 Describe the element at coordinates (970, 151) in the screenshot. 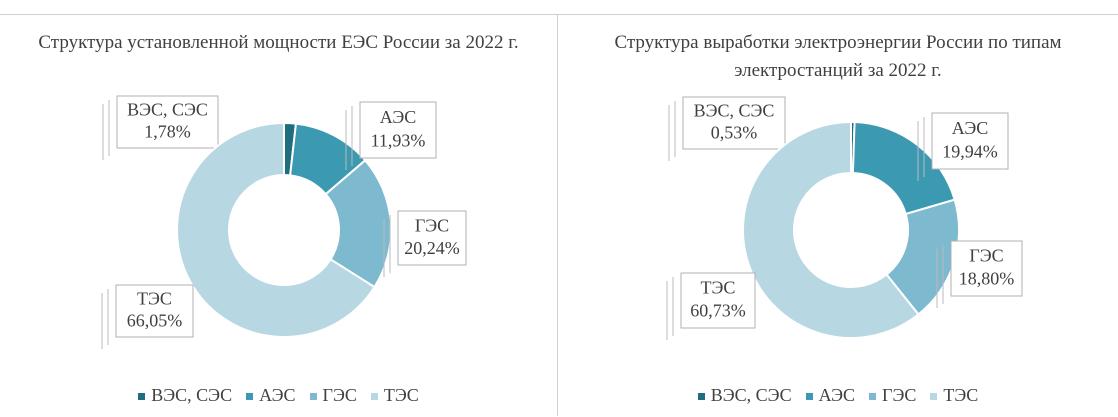

I see `data-label: 19,94%` at that location.